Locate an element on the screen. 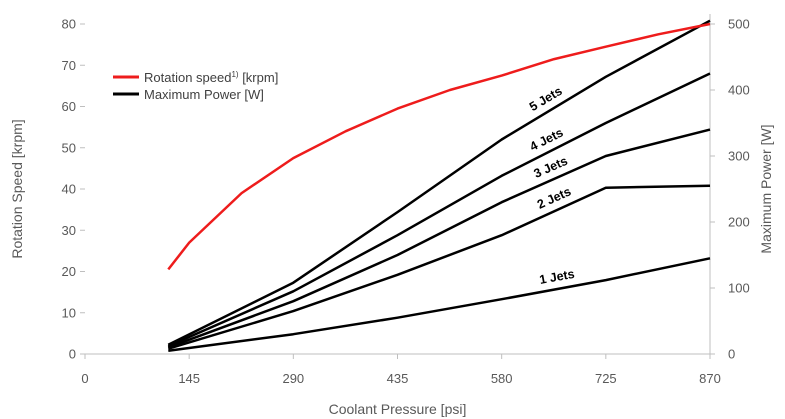 This screenshot has width=785, height=419. x-tick-label: 580 is located at coordinates (502, 378).